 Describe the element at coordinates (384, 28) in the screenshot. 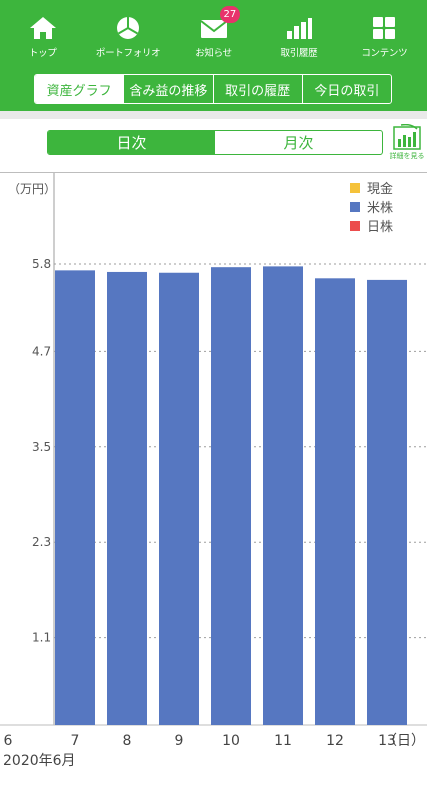

I see `grid-icon` at that location.